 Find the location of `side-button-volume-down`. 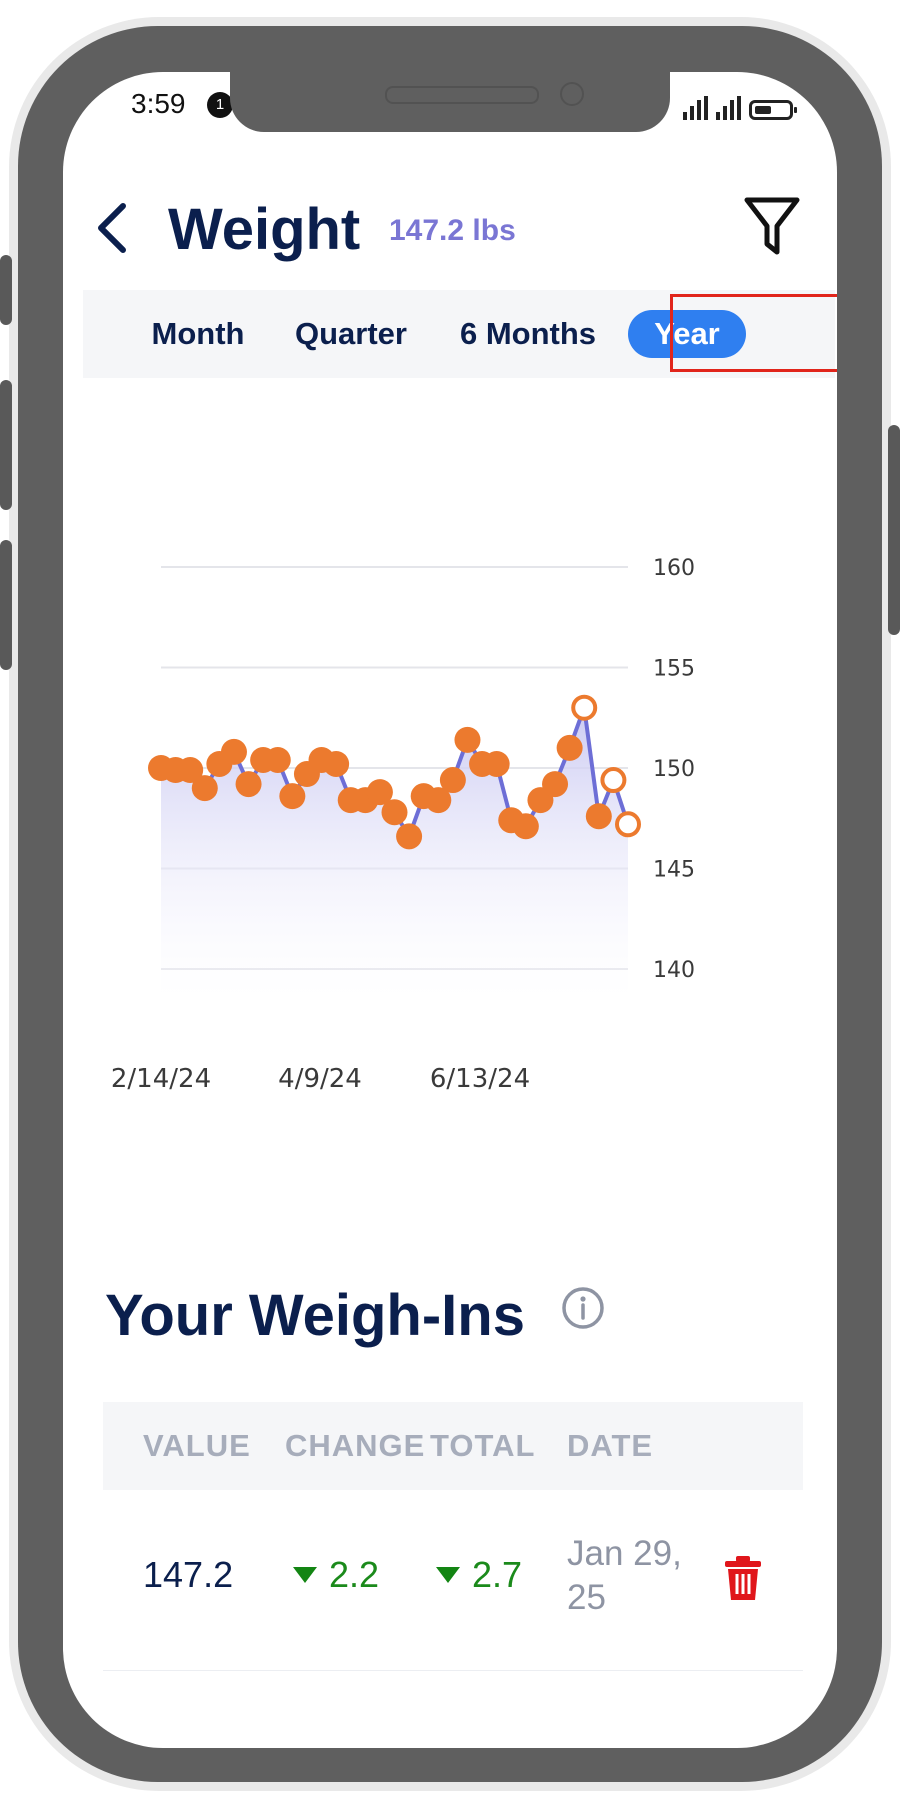

side-button-volume-down is located at coordinates (6, 605).